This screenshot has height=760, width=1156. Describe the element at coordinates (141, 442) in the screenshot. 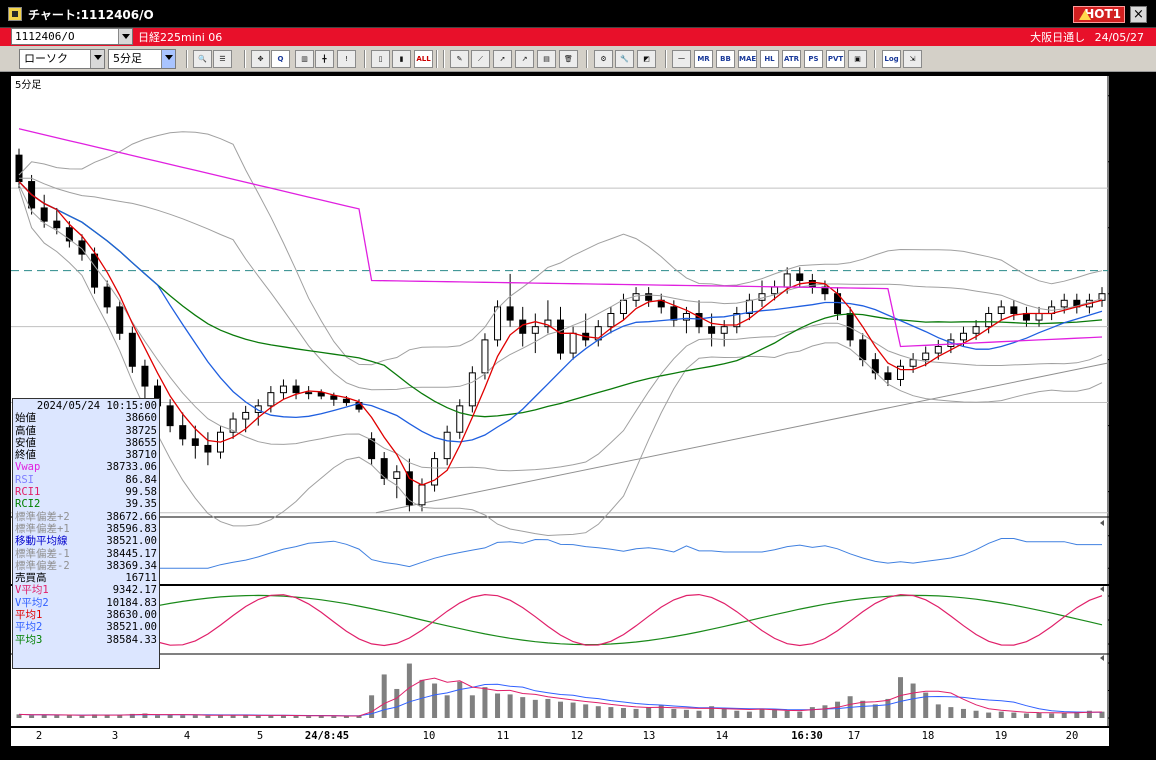

I see `info-value: 38655` at that location.